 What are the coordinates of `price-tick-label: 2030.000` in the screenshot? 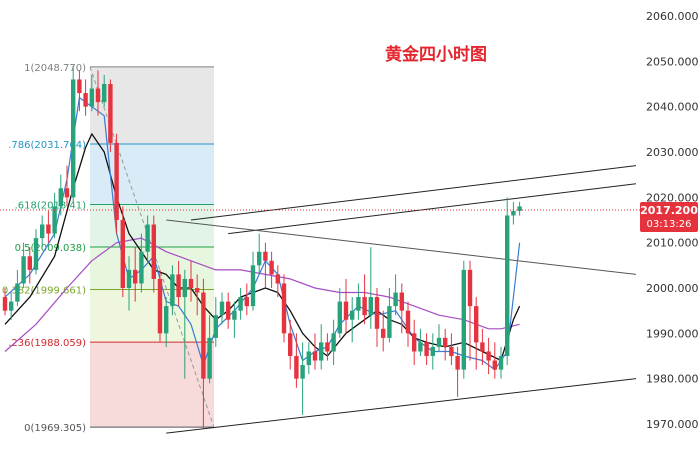 It's located at (672, 152).